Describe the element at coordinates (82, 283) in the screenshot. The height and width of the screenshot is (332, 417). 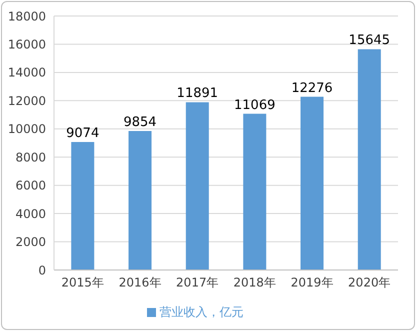
I see `x-tick-label: 2015年` at that location.